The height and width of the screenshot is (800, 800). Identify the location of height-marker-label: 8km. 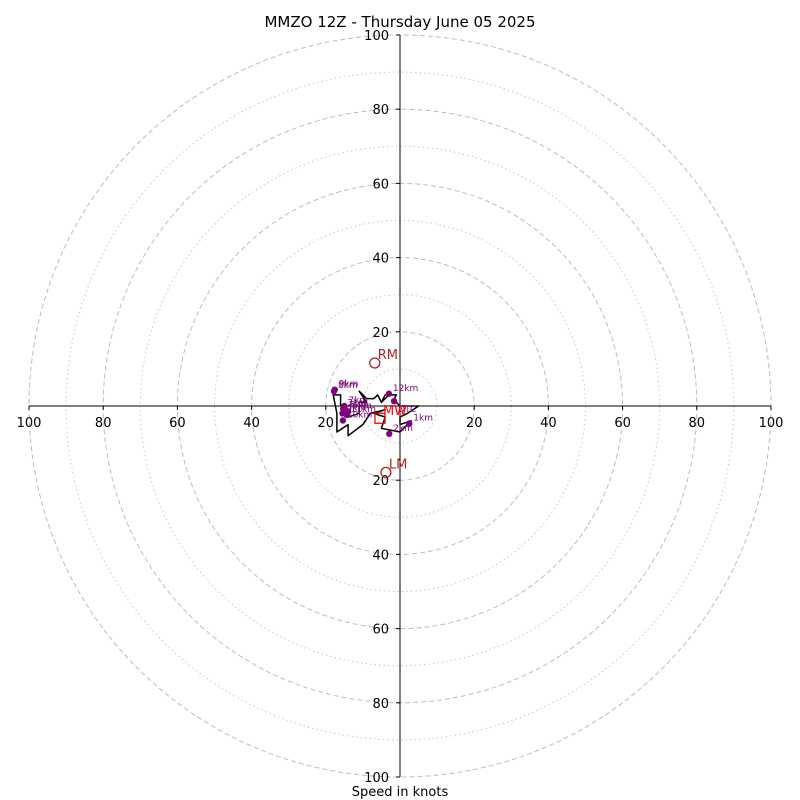
(348, 386).